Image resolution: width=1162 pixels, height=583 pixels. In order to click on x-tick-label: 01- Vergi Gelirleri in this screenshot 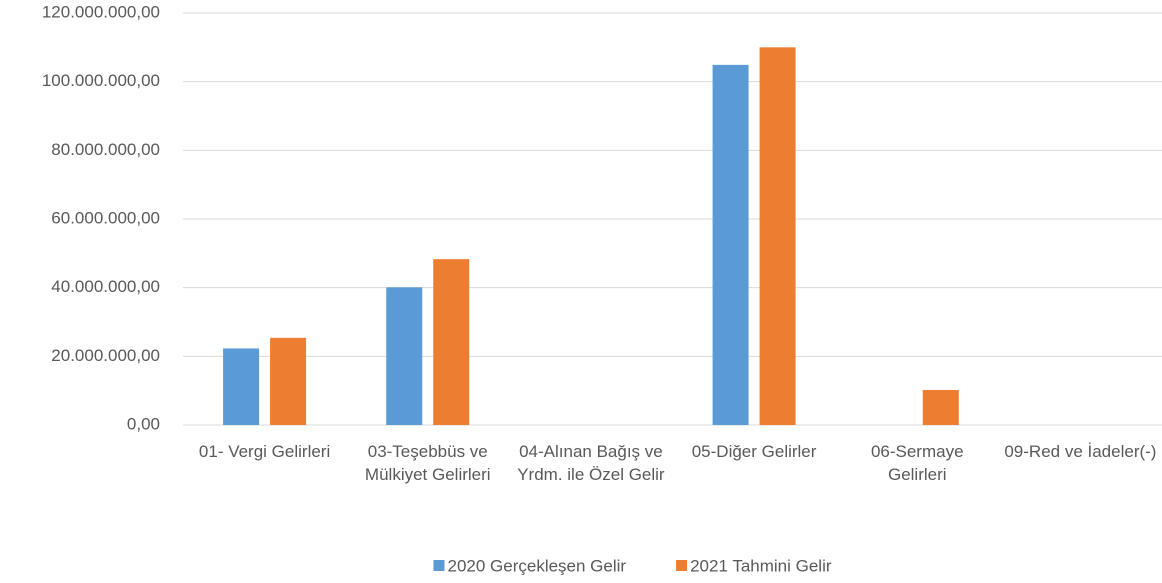, I will do `click(264, 451)`.